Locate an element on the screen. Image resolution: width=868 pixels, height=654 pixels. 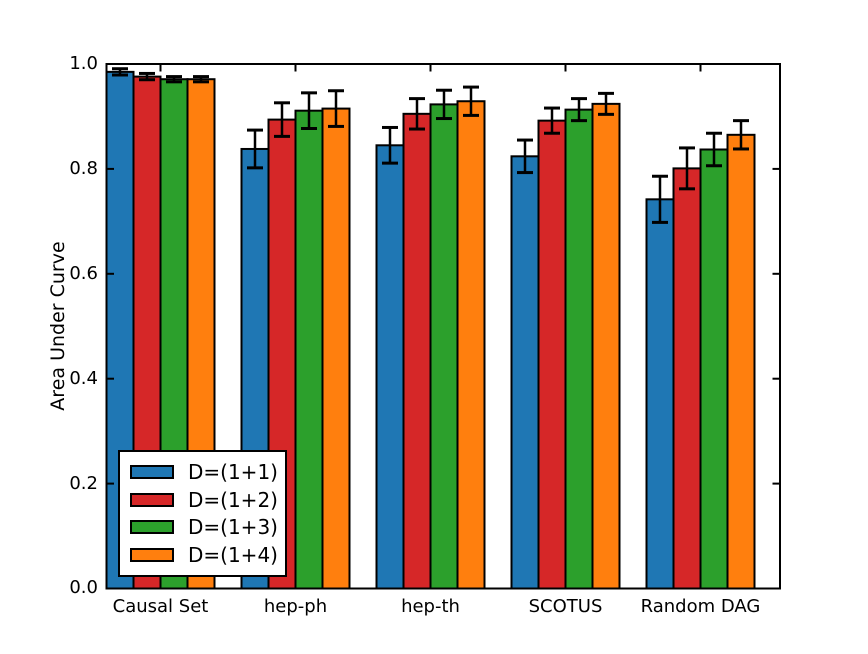
bar-hep-th-s4 is located at coordinates (471, 345).